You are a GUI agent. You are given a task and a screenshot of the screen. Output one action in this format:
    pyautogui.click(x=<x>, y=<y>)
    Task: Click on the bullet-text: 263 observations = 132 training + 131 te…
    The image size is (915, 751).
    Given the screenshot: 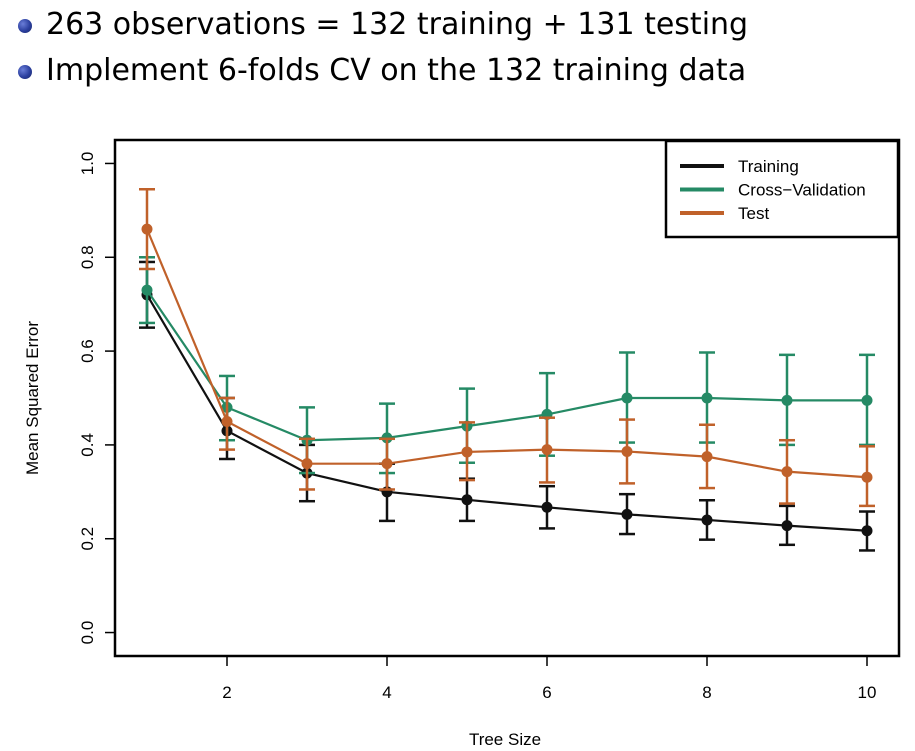 What is the action you would take?
    pyautogui.click(x=397, y=24)
    